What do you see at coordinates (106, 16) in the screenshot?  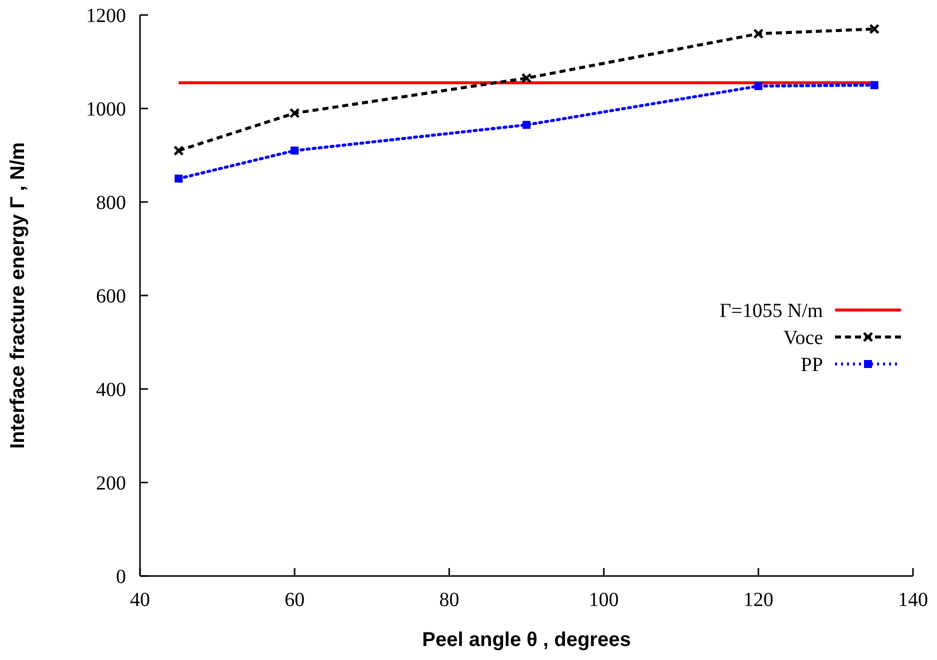 I see `y-tick-label: 1200` at bounding box center [106, 16].